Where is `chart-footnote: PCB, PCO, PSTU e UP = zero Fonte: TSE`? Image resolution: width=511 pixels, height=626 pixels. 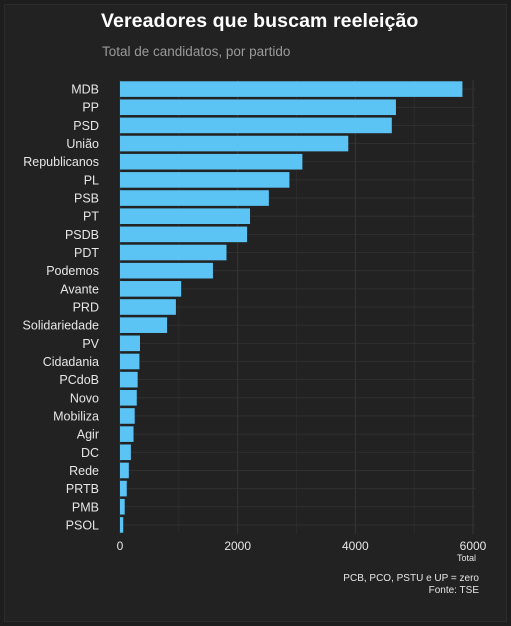
chart-footnote: PCB, PCO, PSTU e UP = zero Fonte: TSE is located at coordinates (411, 585).